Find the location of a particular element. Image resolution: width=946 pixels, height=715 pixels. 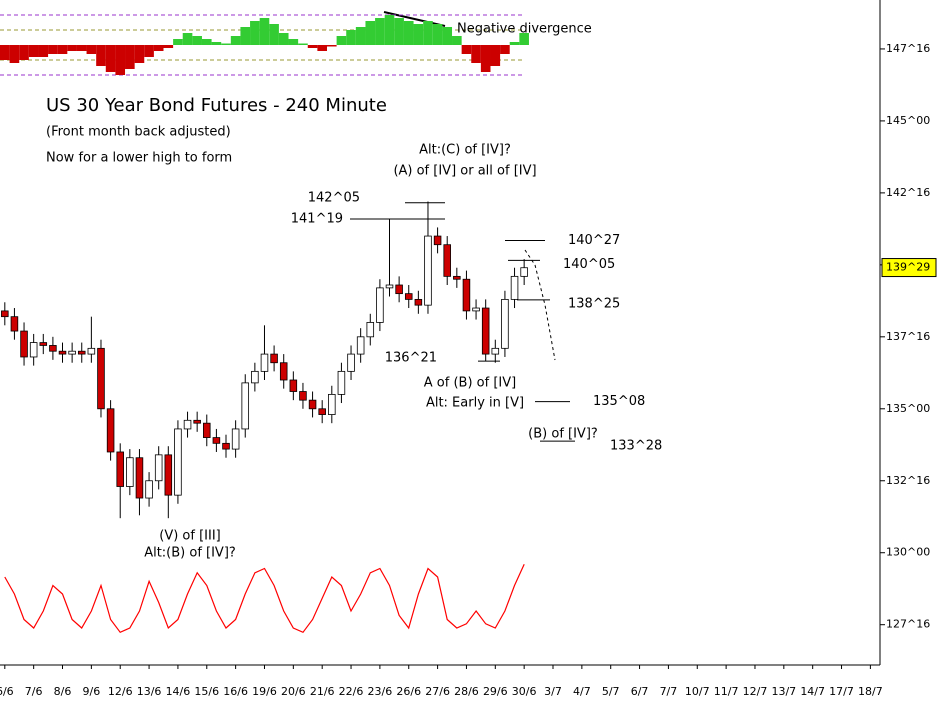

last-price-box is located at coordinates (909, 268).